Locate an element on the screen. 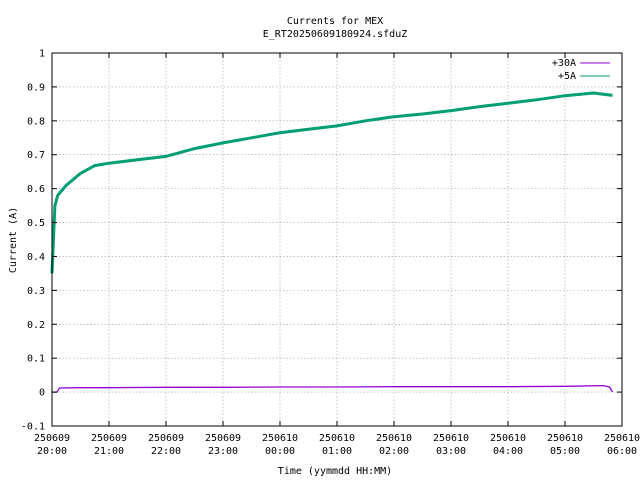  x-tick-label-time: 20:00 is located at coordinates (52, 451).